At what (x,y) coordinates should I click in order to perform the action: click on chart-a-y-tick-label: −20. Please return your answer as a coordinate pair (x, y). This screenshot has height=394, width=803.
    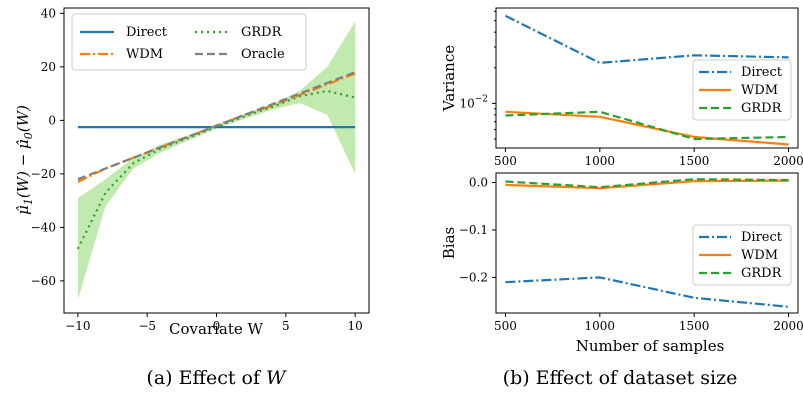
    Looking at the image, I should click on (43, 174).